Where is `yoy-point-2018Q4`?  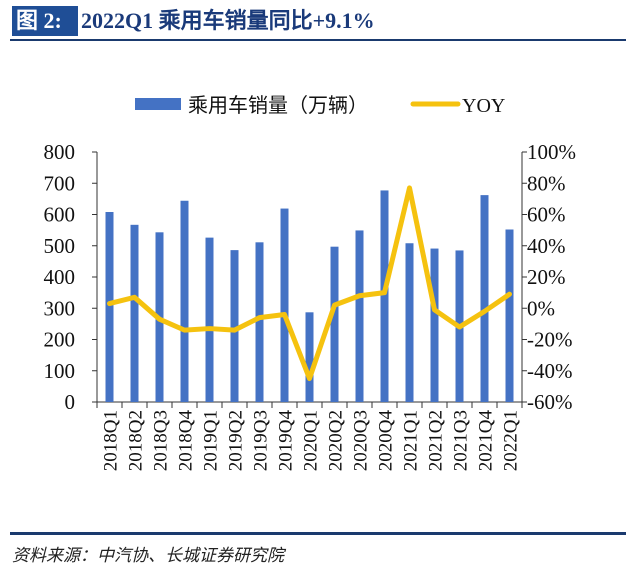
yoy-point-2018Q4 is located at coordinates (184, 330).